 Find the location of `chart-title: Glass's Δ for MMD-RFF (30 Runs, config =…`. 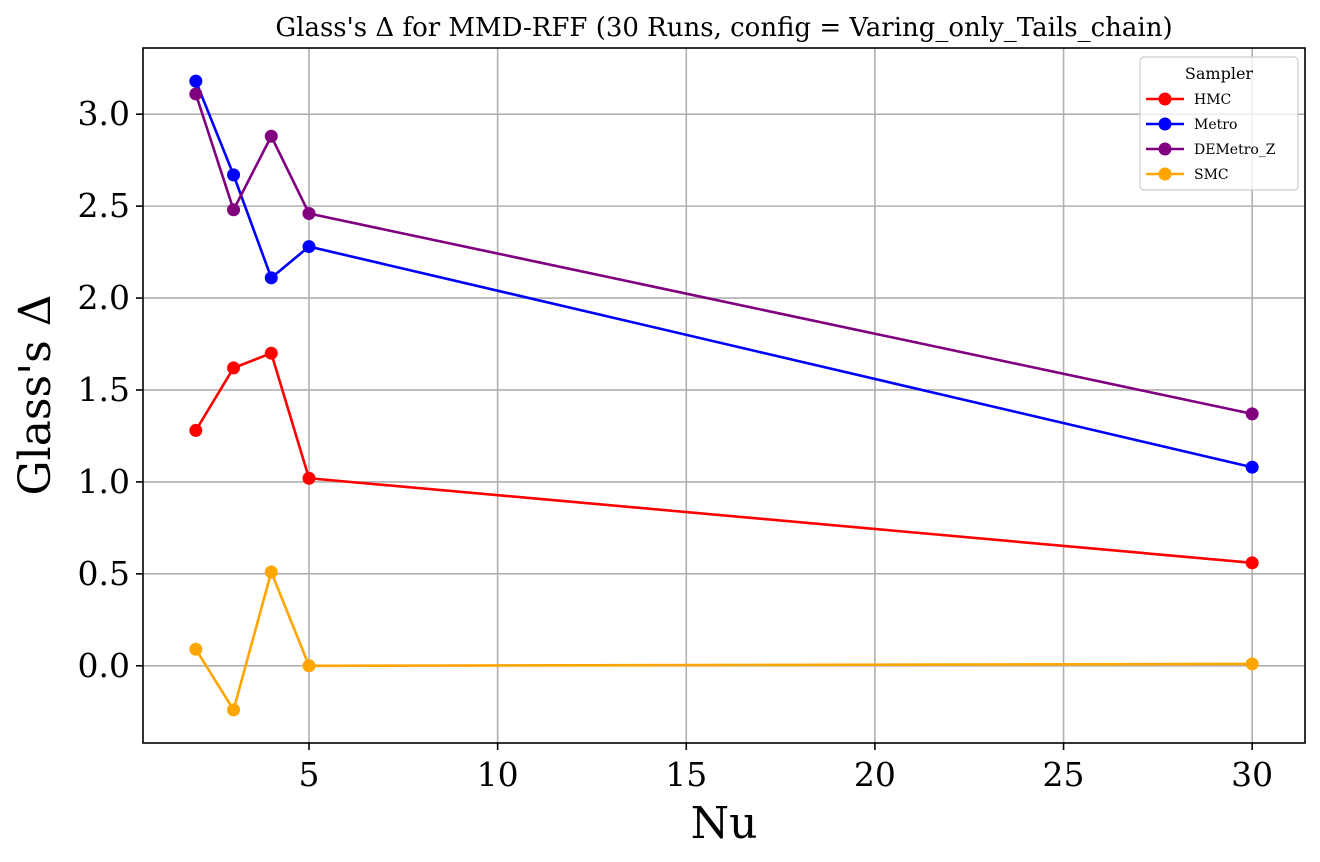

chart-title: Glass's Δ for MMD-RFF (30 Runs, config =… is located at coordinates (723, 28).